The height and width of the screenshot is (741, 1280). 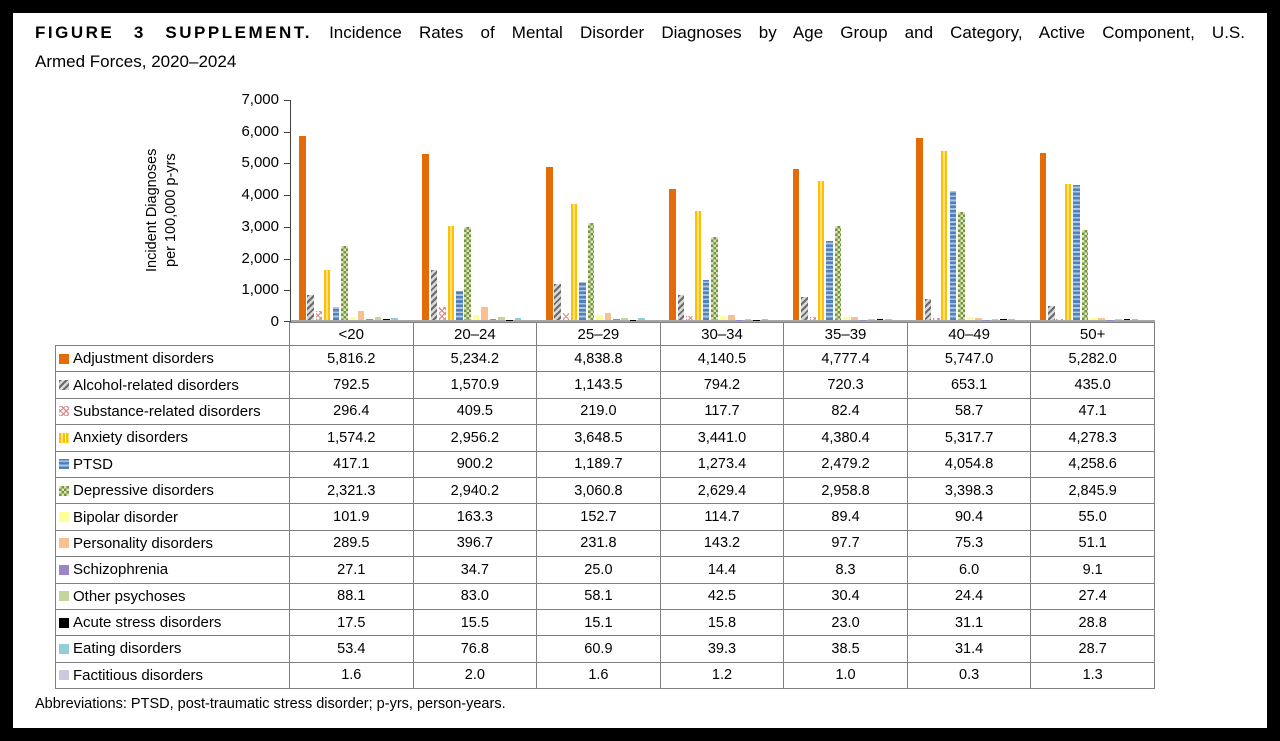 I want to click on value-cell: 27.4, so click(x=1093, y=596).